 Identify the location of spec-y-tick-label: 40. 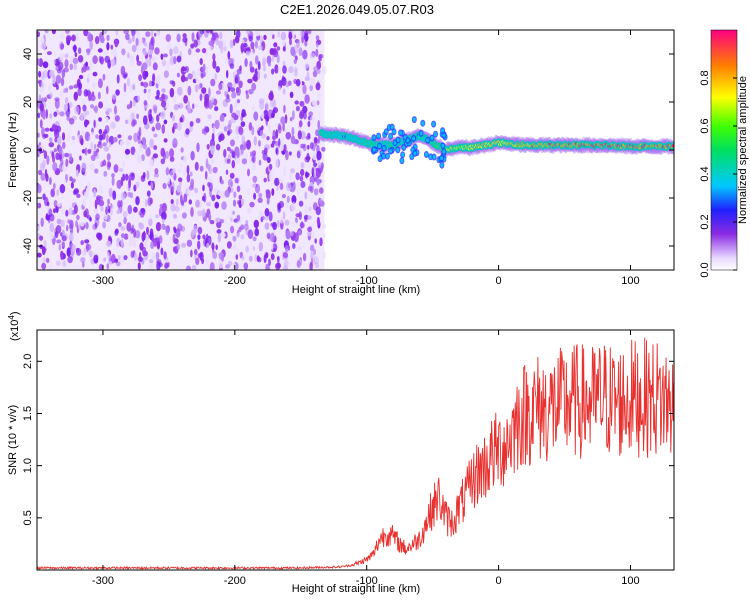
(28, 54).